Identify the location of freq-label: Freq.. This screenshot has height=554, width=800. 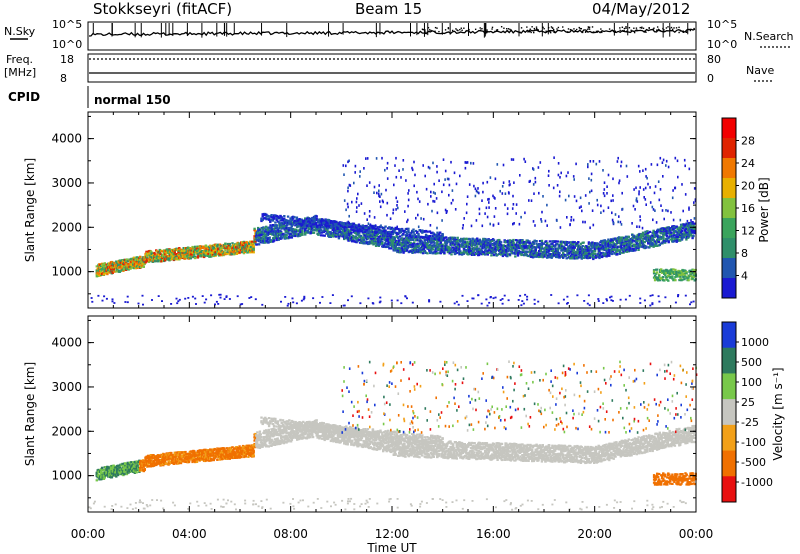
(19, 59).